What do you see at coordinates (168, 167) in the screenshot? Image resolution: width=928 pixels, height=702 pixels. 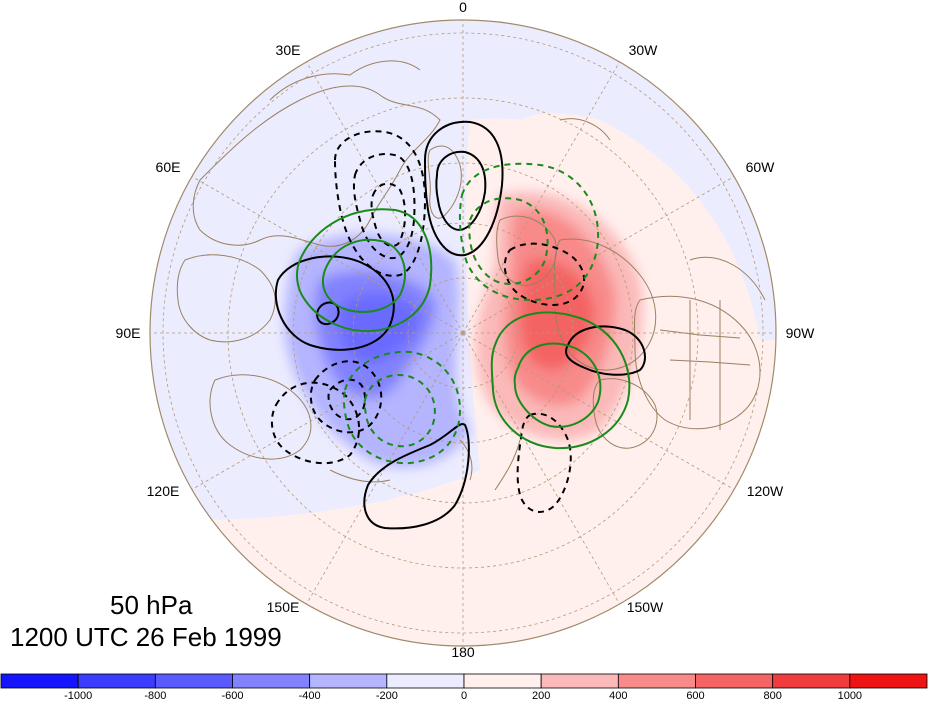 I see `lon-label-60e: 60E` at bounding box center [168, 167].